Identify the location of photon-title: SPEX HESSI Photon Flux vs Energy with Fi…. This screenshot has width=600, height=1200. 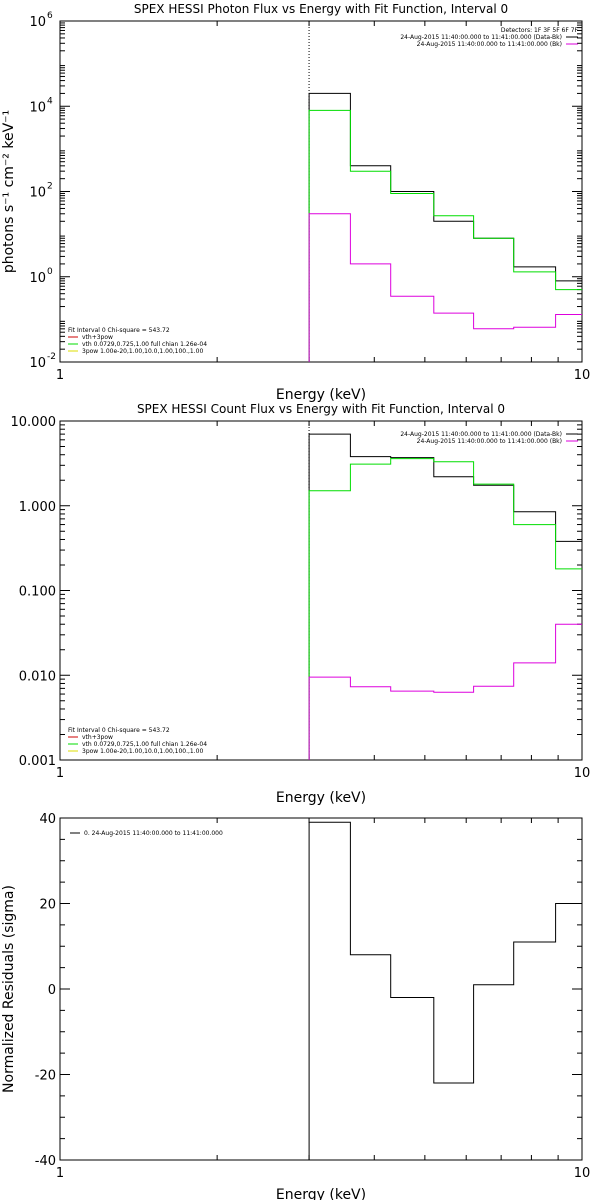
(321, 9).